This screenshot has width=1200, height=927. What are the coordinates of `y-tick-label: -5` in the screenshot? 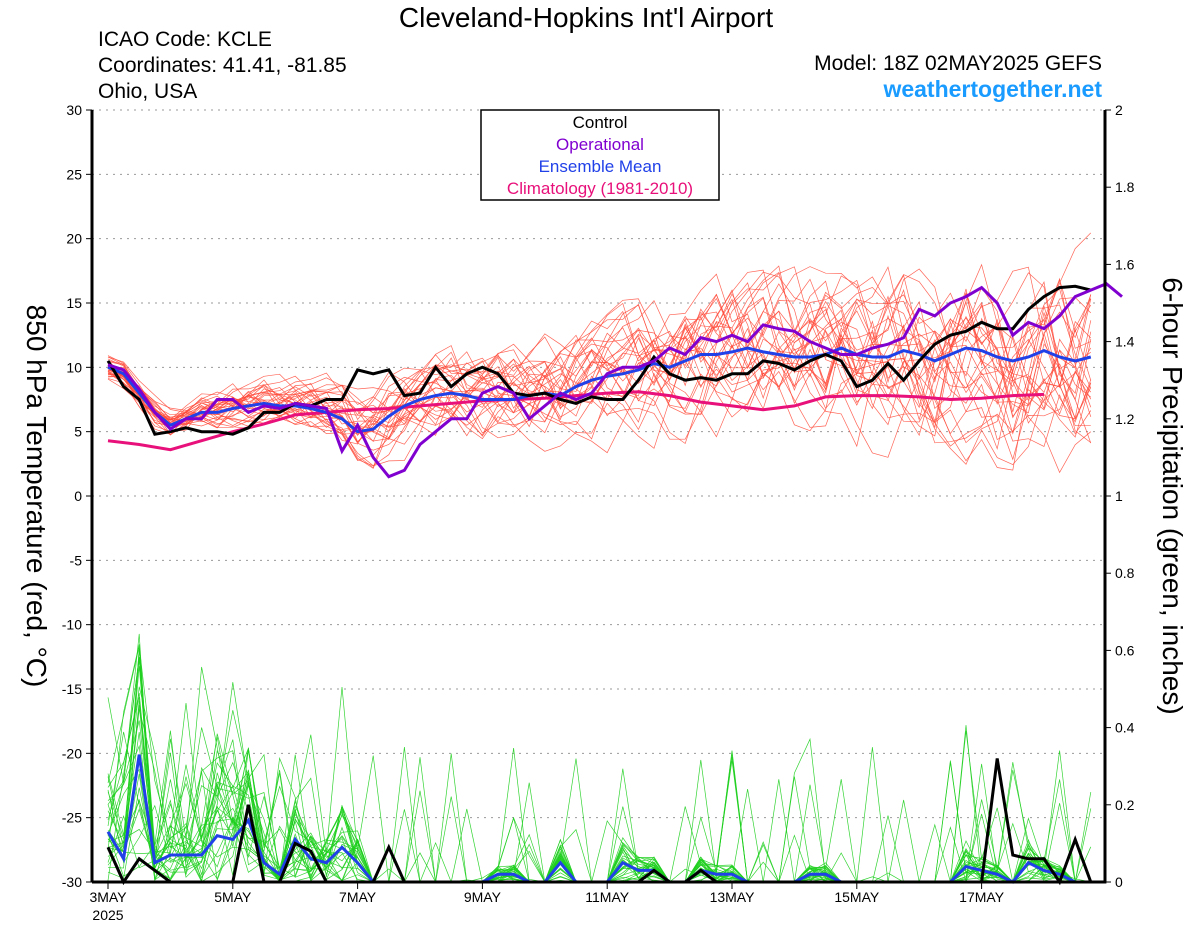 It's located at (76, 560).